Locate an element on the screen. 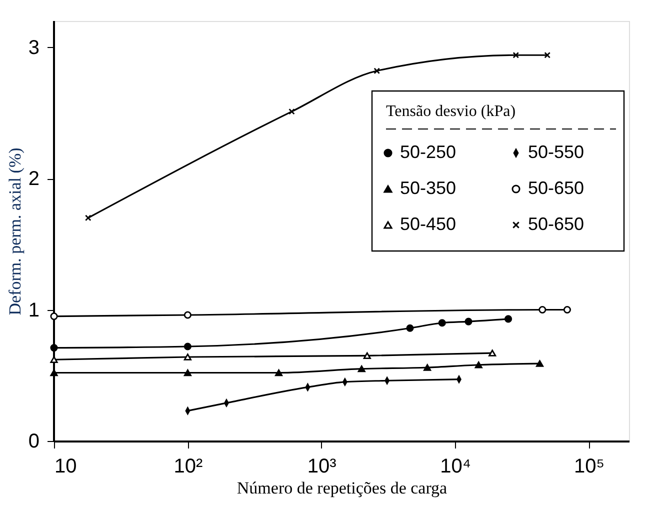 The height and width of the screenshot is (527, 670). y-tick-label: 3 is located at coordinates (34, 47).